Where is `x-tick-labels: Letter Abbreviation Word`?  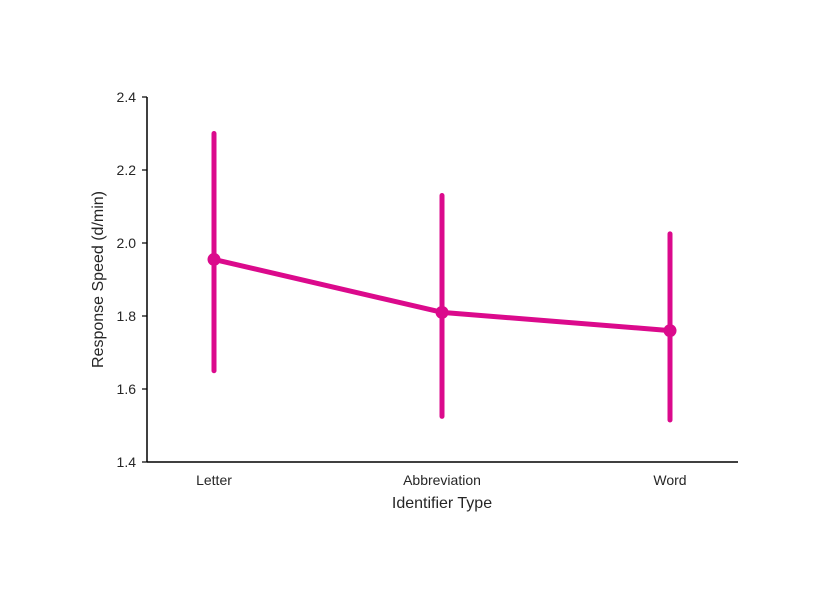 x-tick-labels: Letter Abbreviation Word is located at coordinates (441, 480).